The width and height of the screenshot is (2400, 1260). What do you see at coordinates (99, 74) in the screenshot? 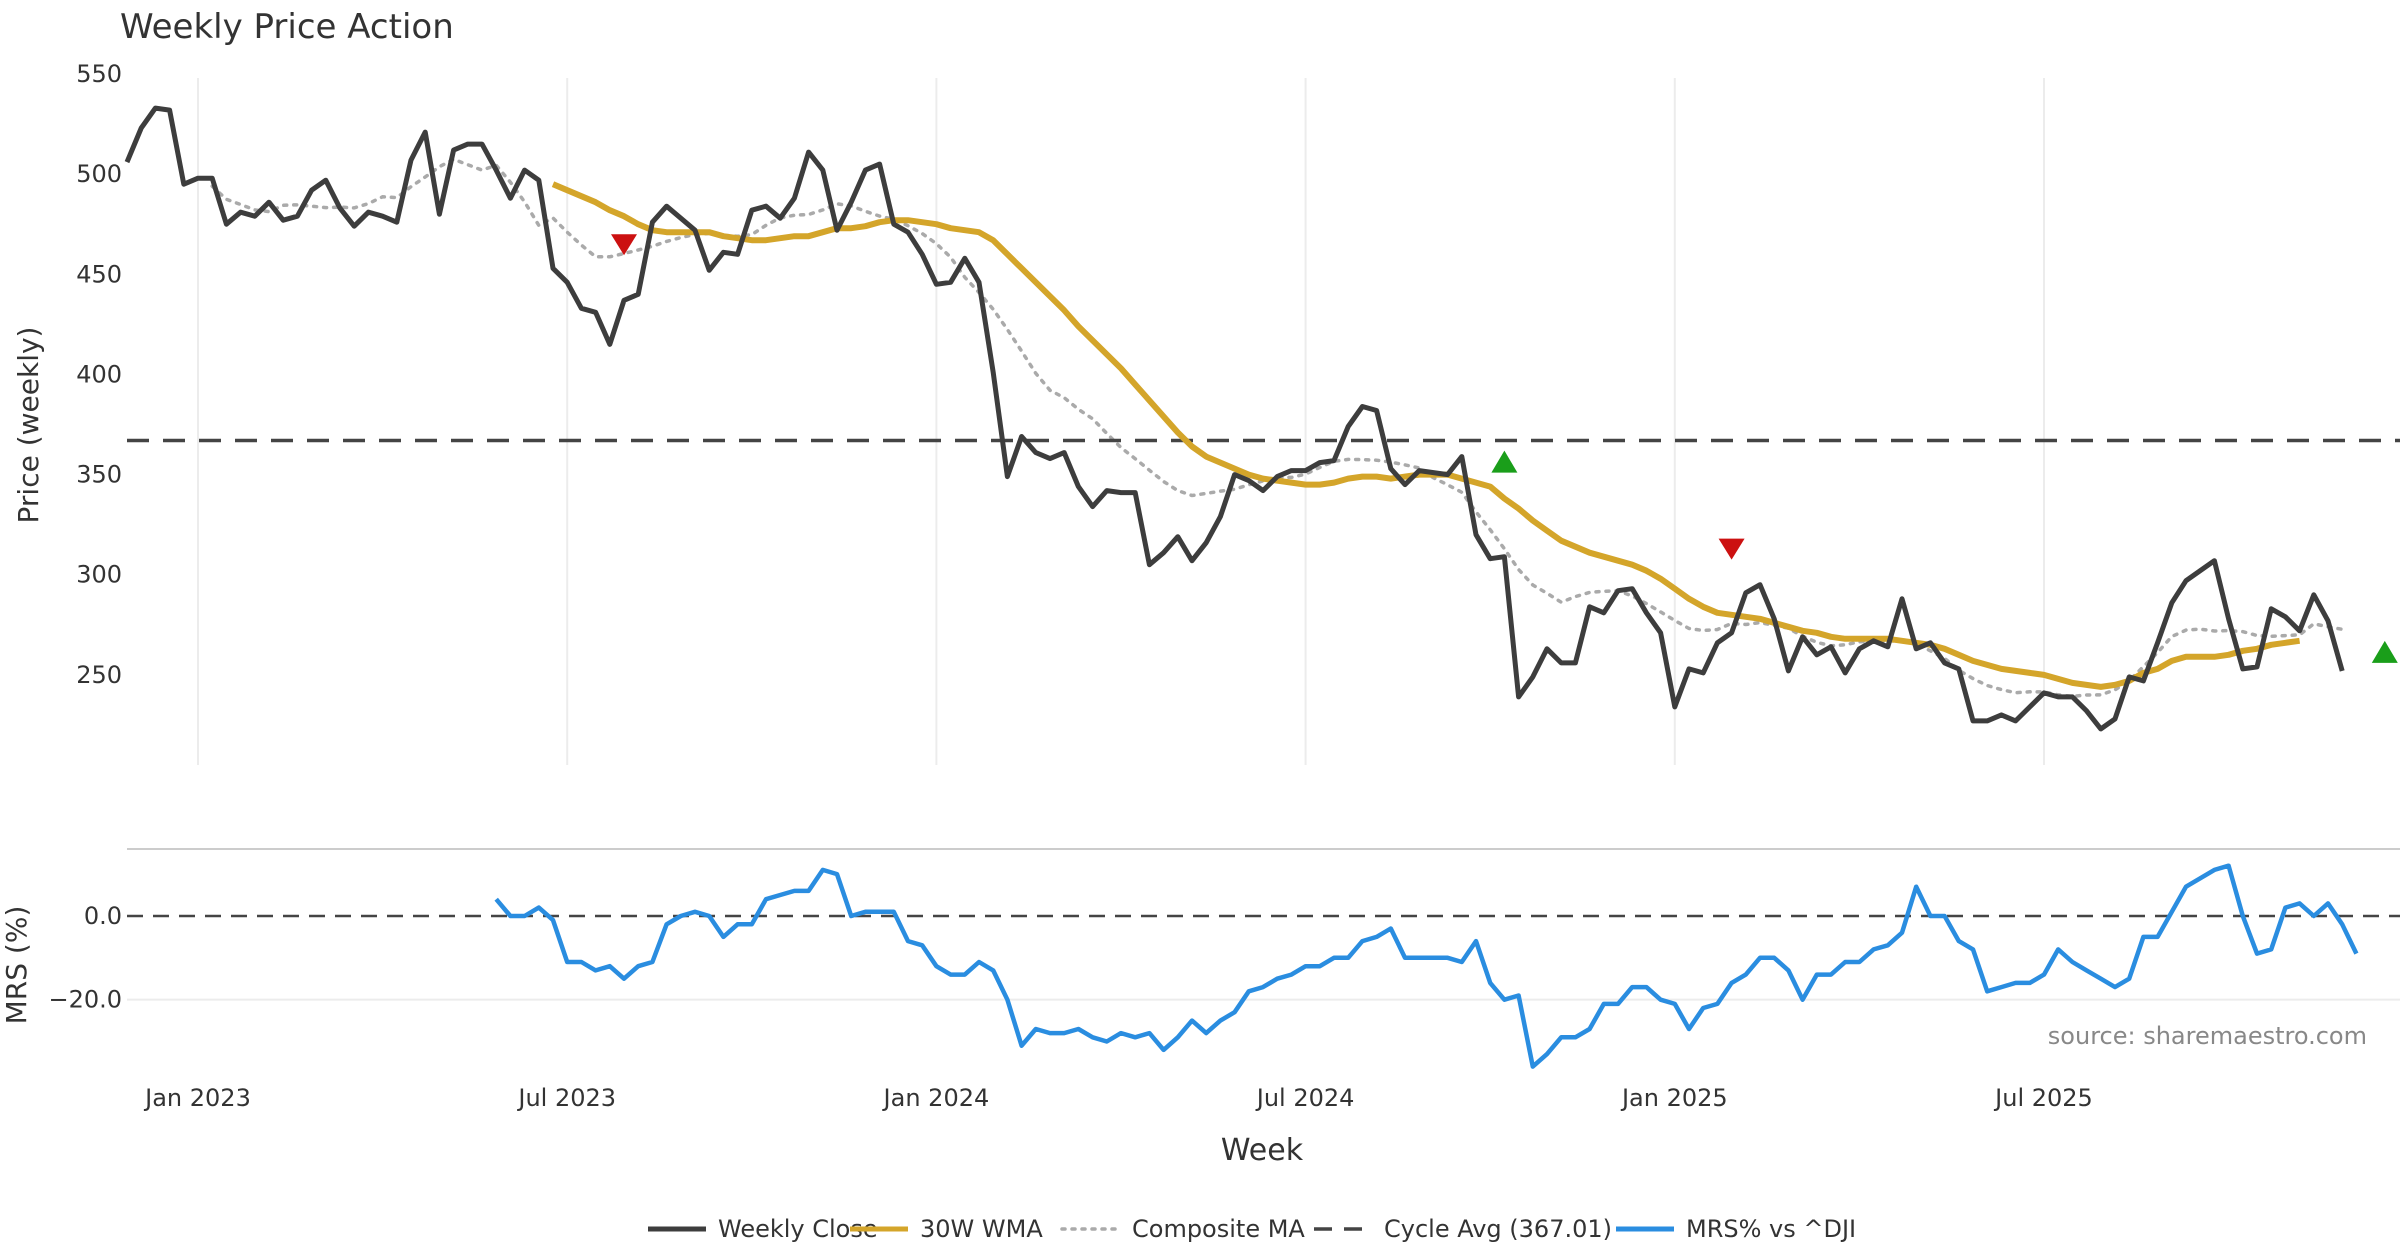
I see `price-y-tick-label: 550` at bounding box center [99, 74].